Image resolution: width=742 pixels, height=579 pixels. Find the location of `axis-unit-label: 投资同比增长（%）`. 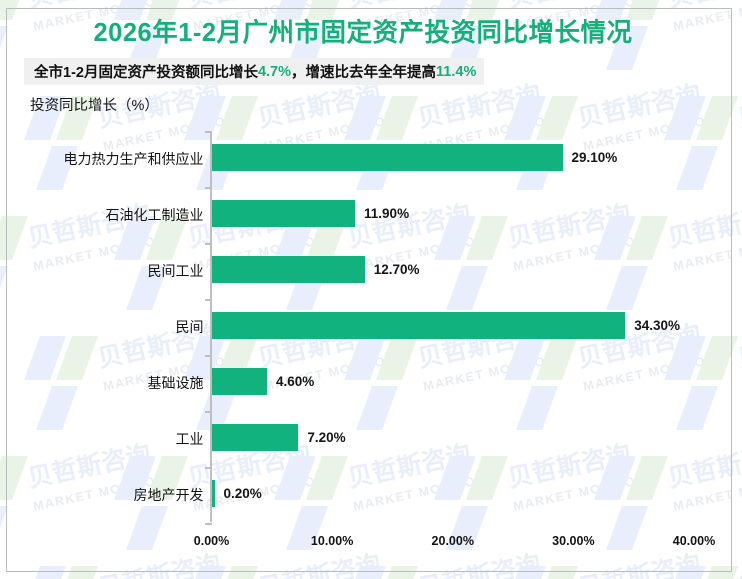

axis-unit-label: 投资同比增长（%） is located at coordinates (94, 106).